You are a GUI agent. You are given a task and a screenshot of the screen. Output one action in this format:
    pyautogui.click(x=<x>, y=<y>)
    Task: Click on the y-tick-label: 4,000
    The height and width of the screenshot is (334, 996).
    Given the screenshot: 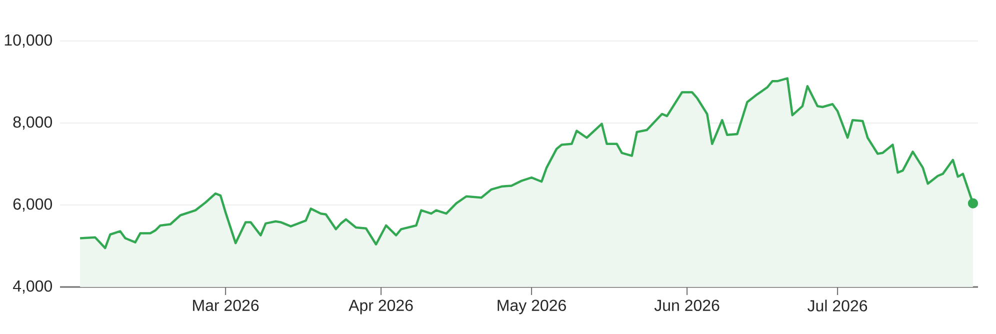 What is the action you would take?
    pyautogui.click(x=32, y=287)
    